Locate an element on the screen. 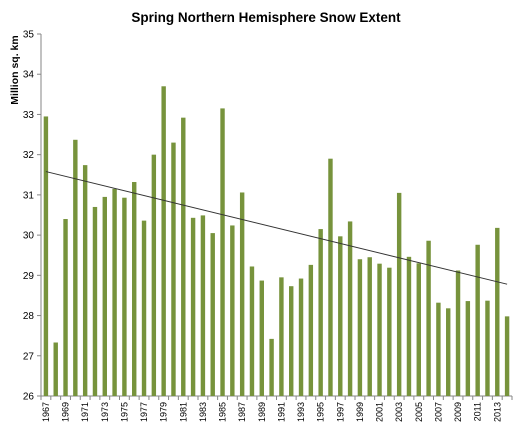 Image resolution: width=520 pixels, height=425 pixels. y-tick-label: 32 is located at coordinates (29, 155).